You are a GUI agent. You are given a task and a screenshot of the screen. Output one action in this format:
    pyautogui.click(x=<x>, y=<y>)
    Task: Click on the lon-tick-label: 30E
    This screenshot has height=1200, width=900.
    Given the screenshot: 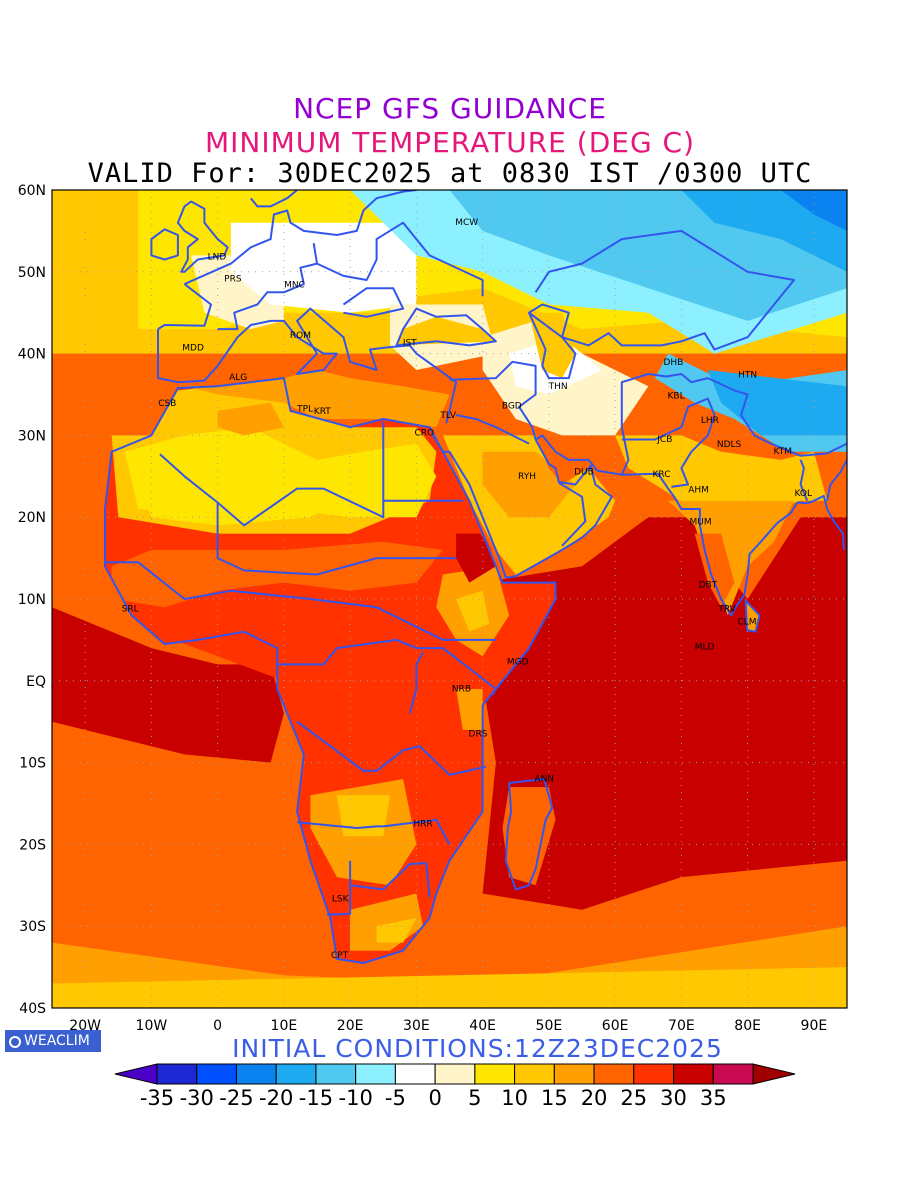 What is the action you would take?
    pyautogui.click(x=416, y=1026)
    